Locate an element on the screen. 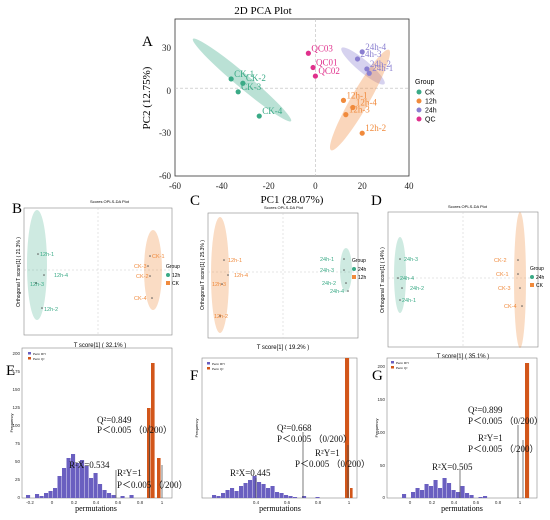 The height and width of the screenshot is (520, 550). opls-d-legend: Group 24h CK is located at coordinates (537, 277).